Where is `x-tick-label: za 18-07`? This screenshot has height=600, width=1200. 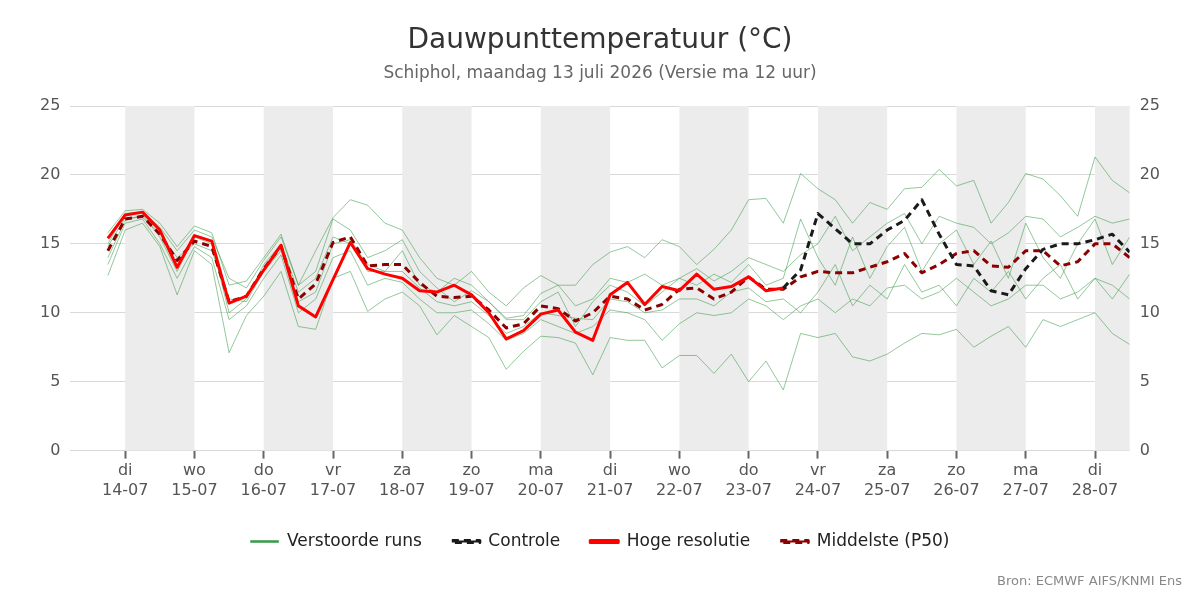
x-tick-label: za 18-07 is located at coordinates (402, 479).